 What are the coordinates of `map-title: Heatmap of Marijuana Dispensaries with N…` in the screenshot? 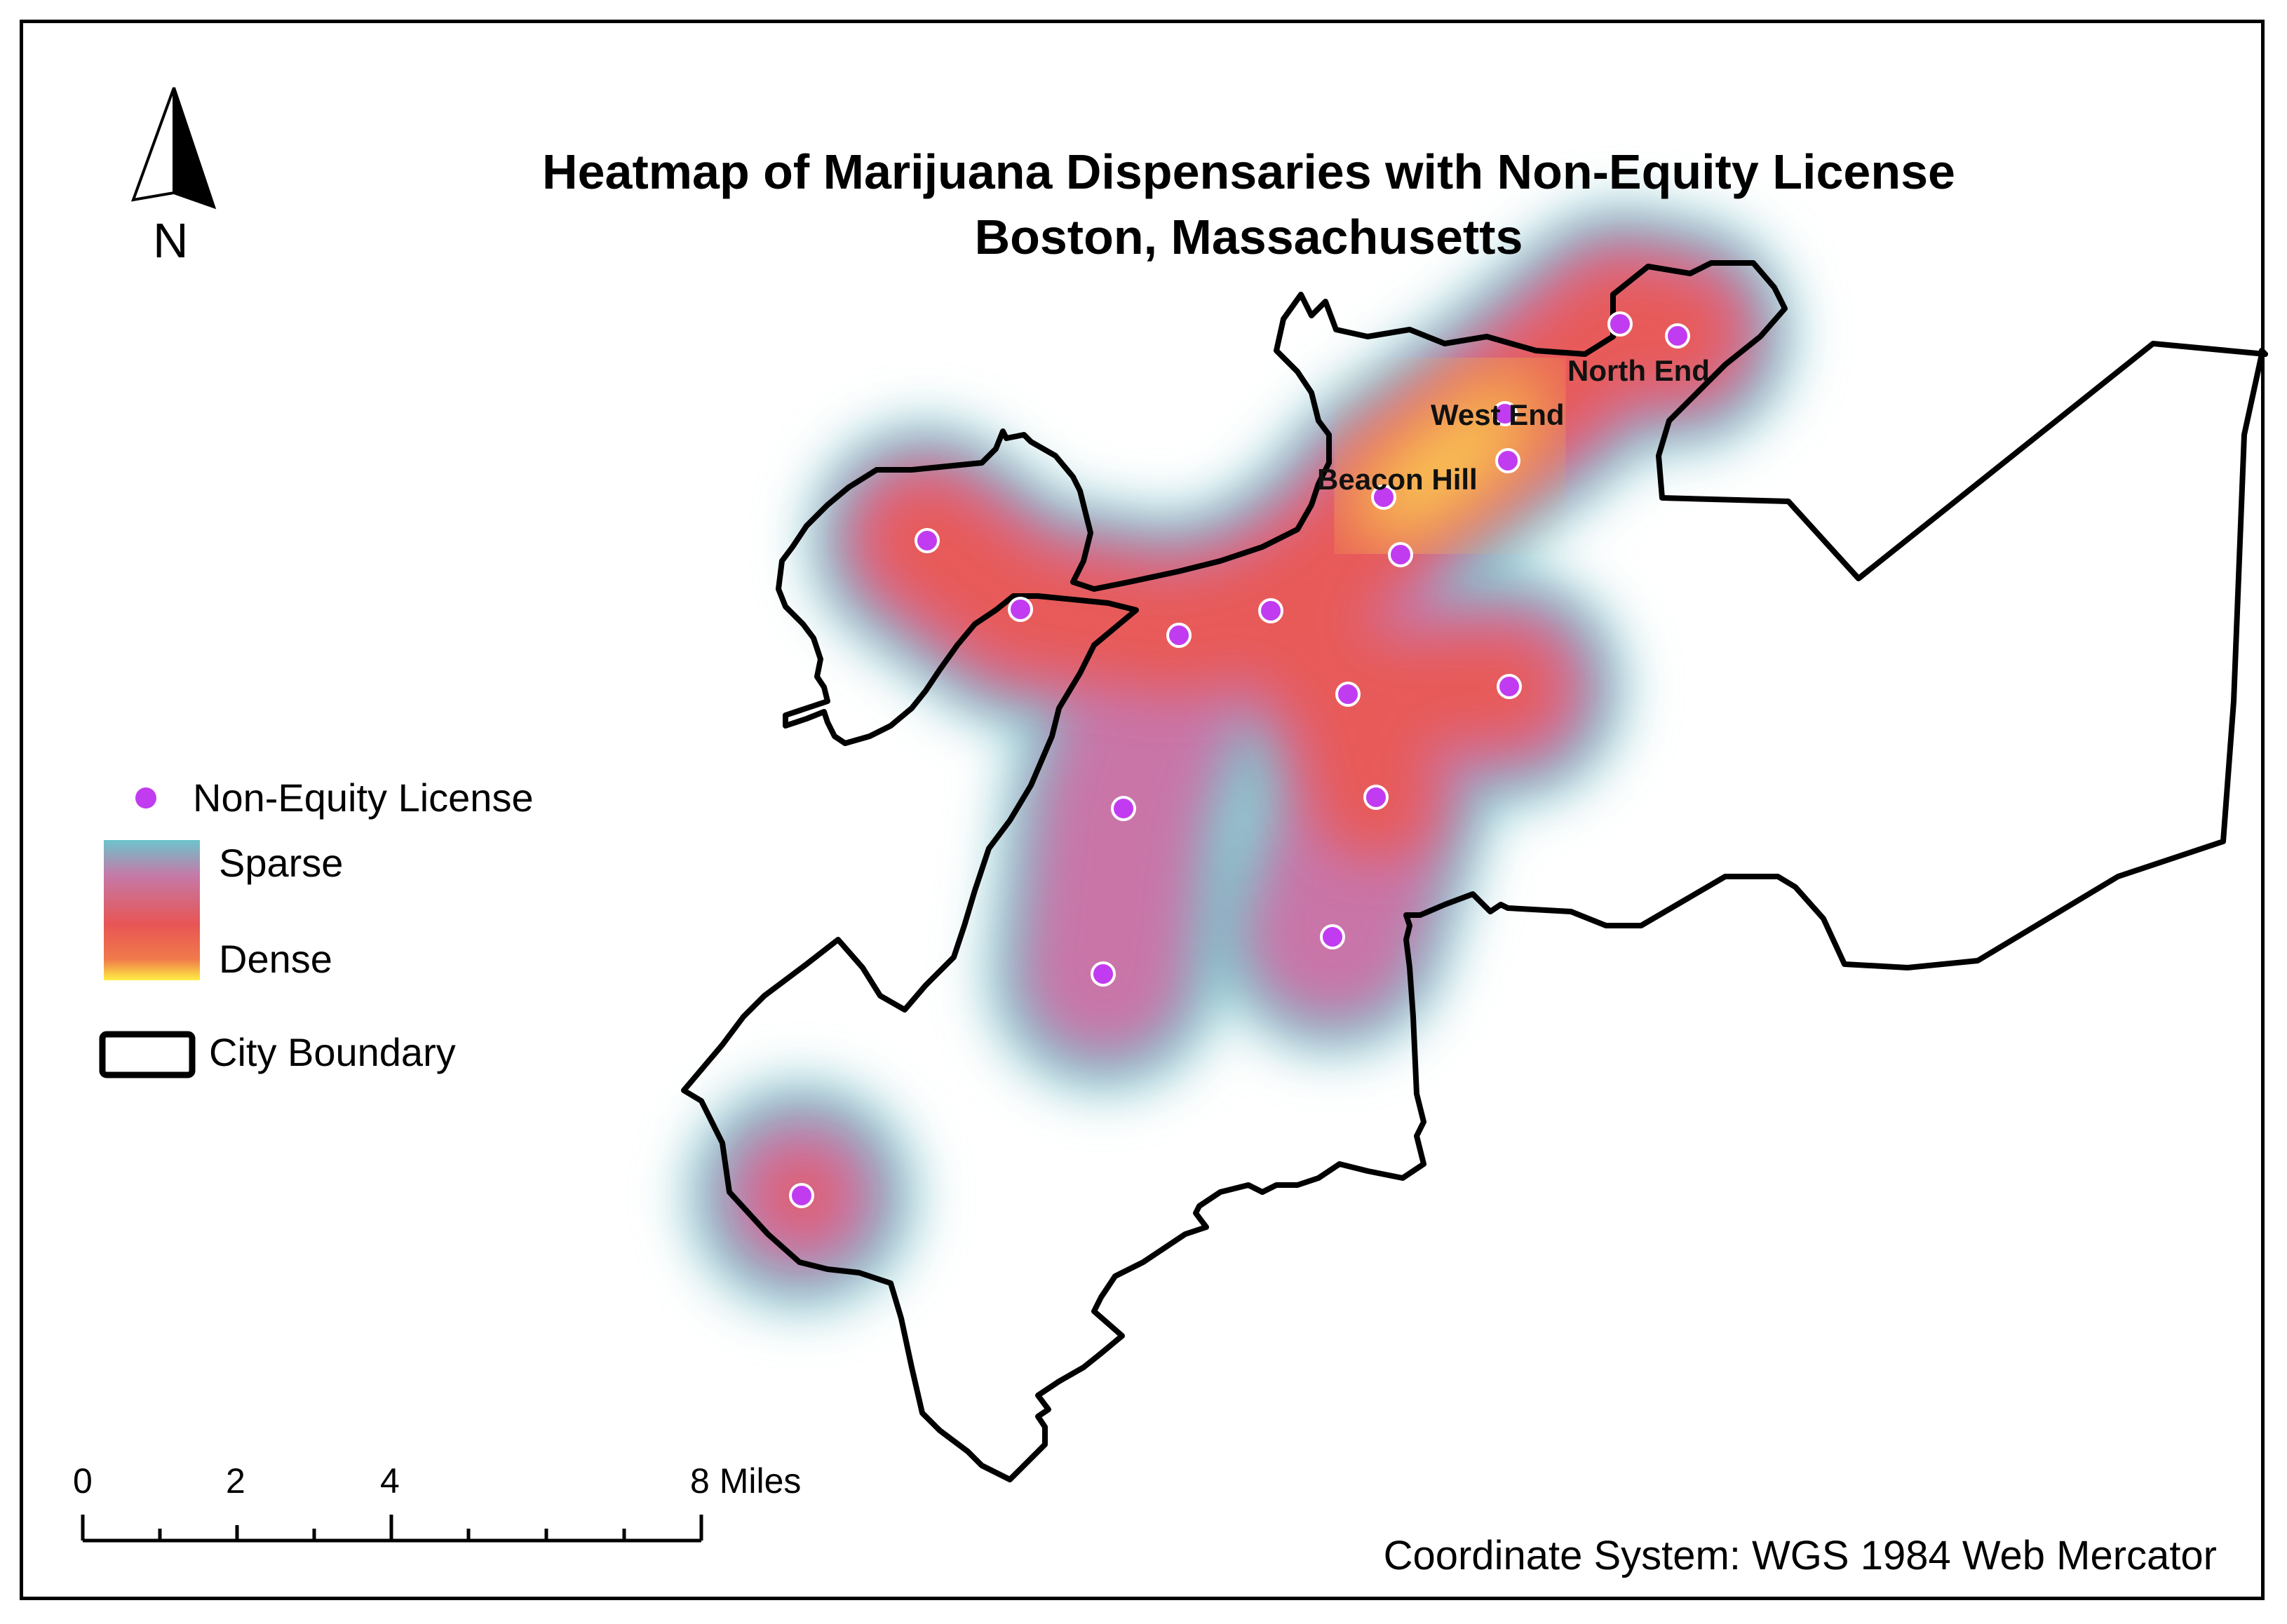 It's located at (1249, 171).